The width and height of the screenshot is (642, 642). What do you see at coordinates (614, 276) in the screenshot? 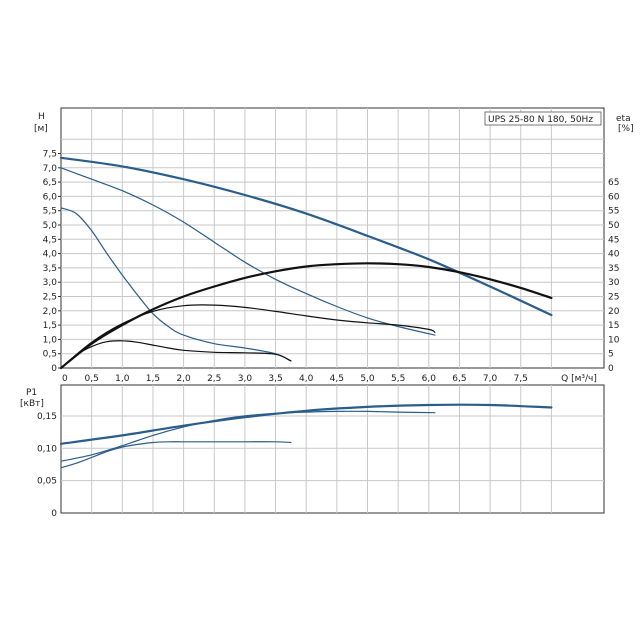
I see `head-y2-ticks: 0 5 10 15 20 25 30 35 40 45 50 55 60 65` at bounding box center [614, 276].